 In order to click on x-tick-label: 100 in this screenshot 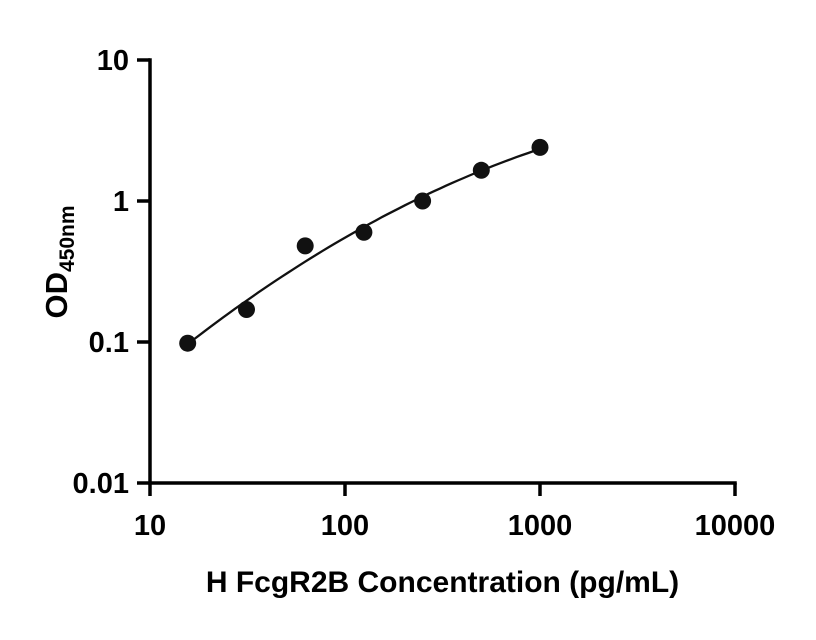, I will do `click(345, 526)`.